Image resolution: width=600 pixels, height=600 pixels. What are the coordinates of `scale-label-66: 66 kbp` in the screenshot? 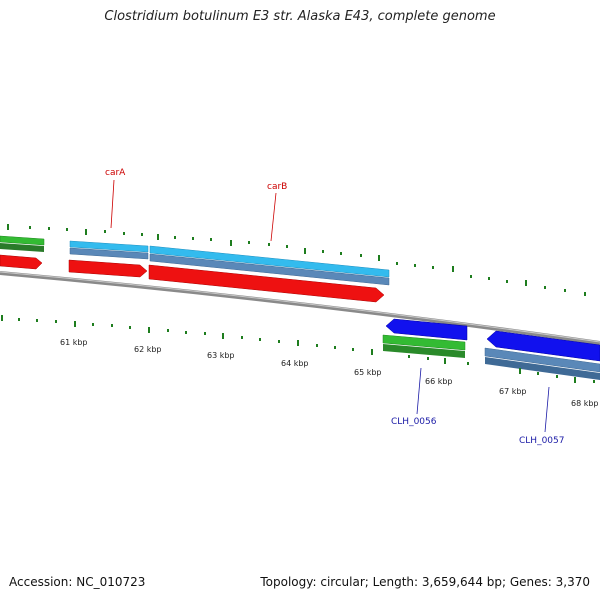 It's located at (439, 381).